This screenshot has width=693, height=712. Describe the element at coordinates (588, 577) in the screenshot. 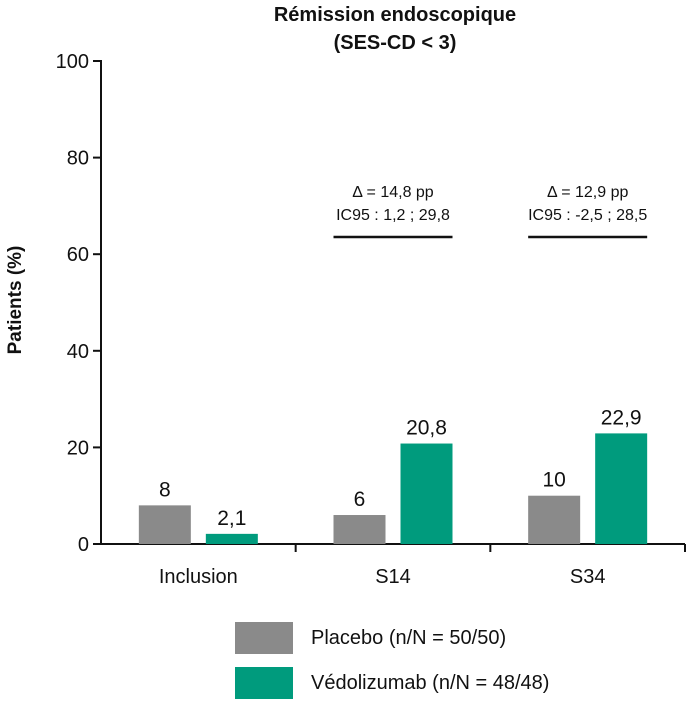

I see `x-tick-label: S34` at that location.